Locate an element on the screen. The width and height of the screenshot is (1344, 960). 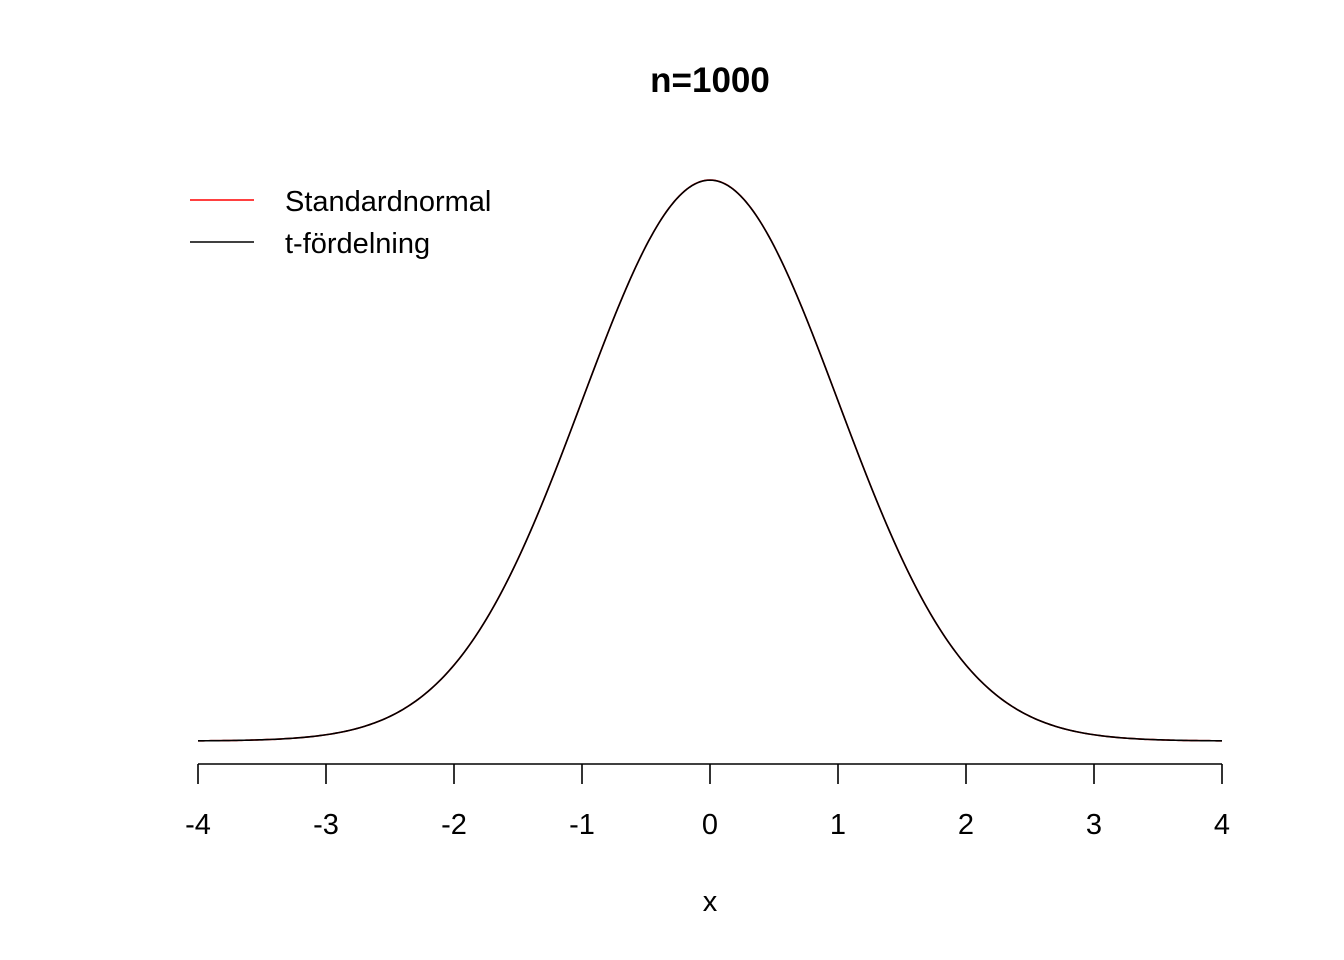
legend: Standardnormal t-fördelning is located at coordinates (340, 223).